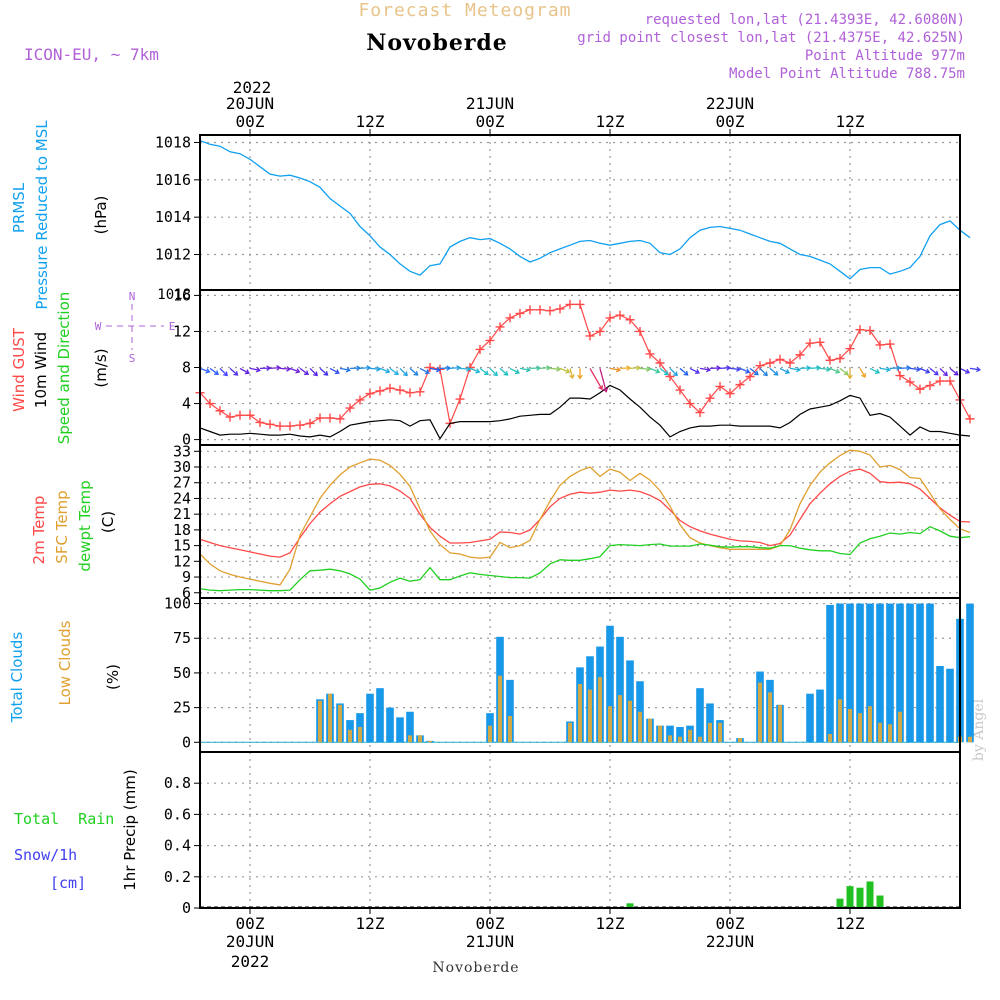  I want to click on snow-label: Snow/1h, so click(45, 855).